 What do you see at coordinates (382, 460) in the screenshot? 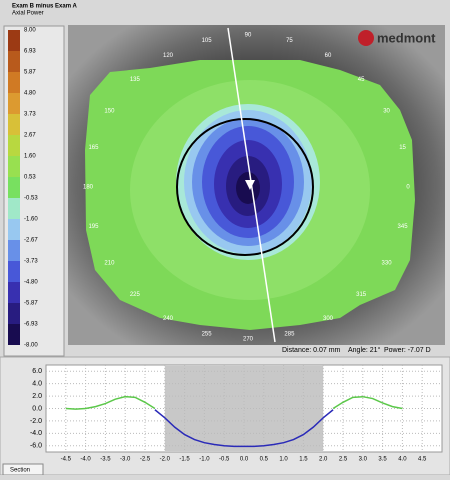
I see `x-tick-label: 3.5` at bounding box center [382, 460].